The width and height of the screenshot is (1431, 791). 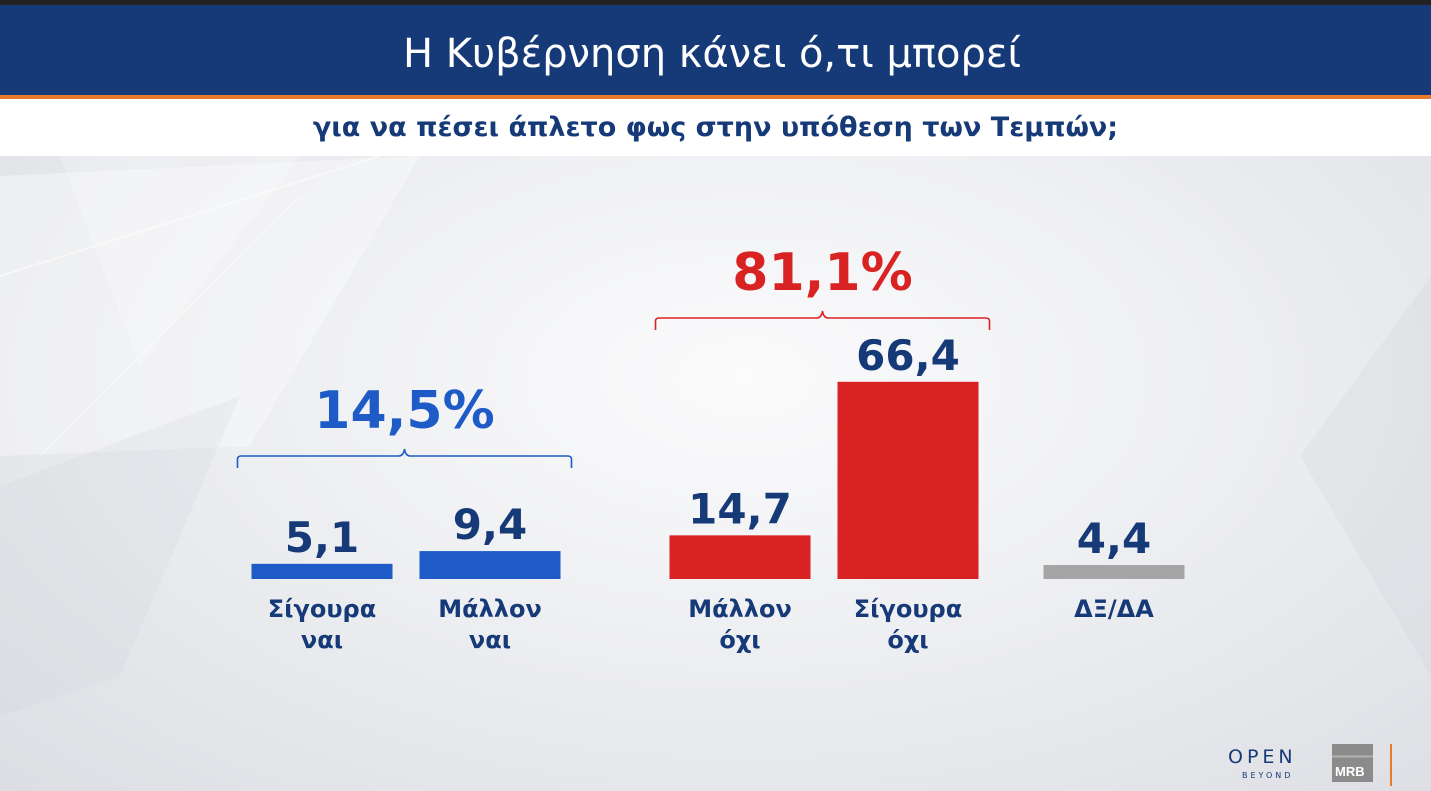 I want to click on subtitle-banner, so click(x=715, y=127).